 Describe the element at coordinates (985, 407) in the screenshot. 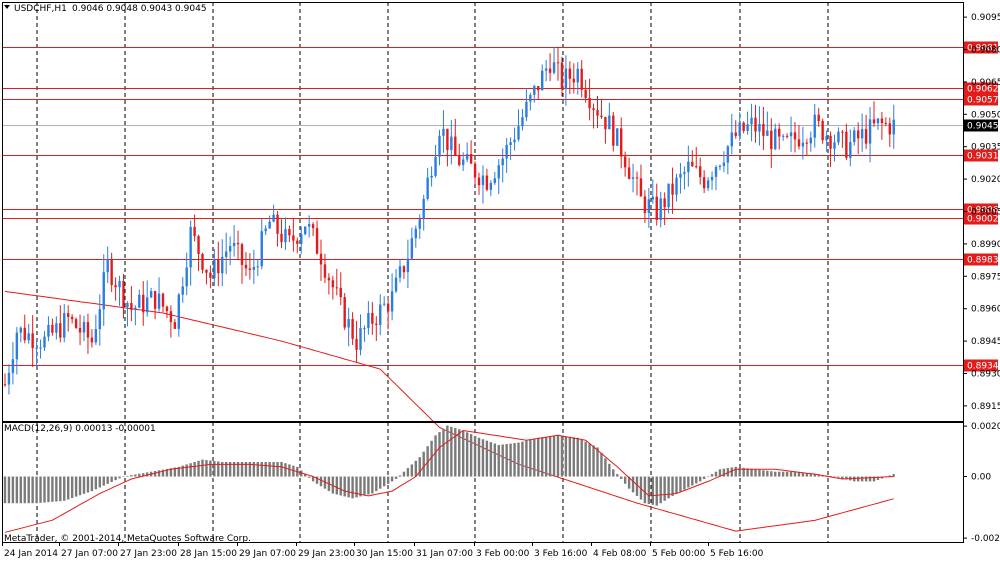

I see `price-tick-label: 0.8915` at that location.